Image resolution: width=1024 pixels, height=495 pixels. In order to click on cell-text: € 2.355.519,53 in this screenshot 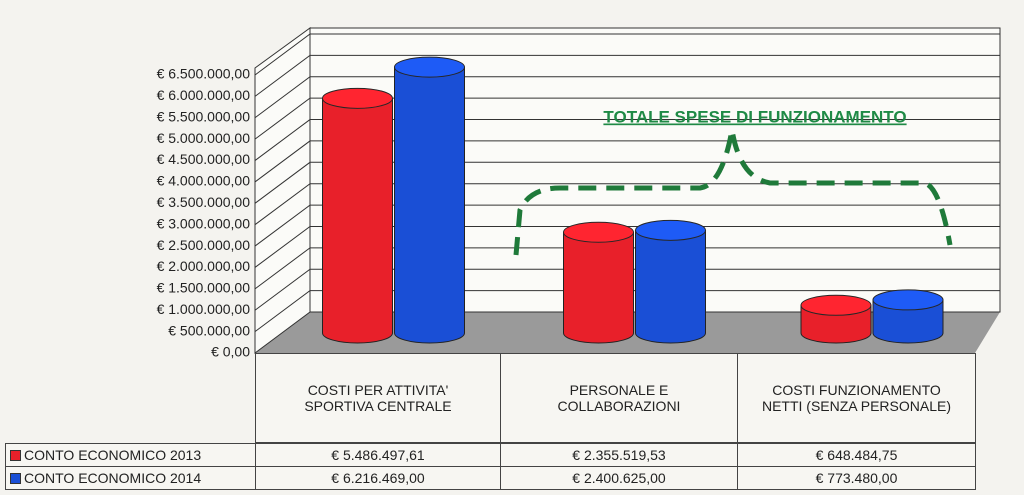, I will do `click(619, 455)`.